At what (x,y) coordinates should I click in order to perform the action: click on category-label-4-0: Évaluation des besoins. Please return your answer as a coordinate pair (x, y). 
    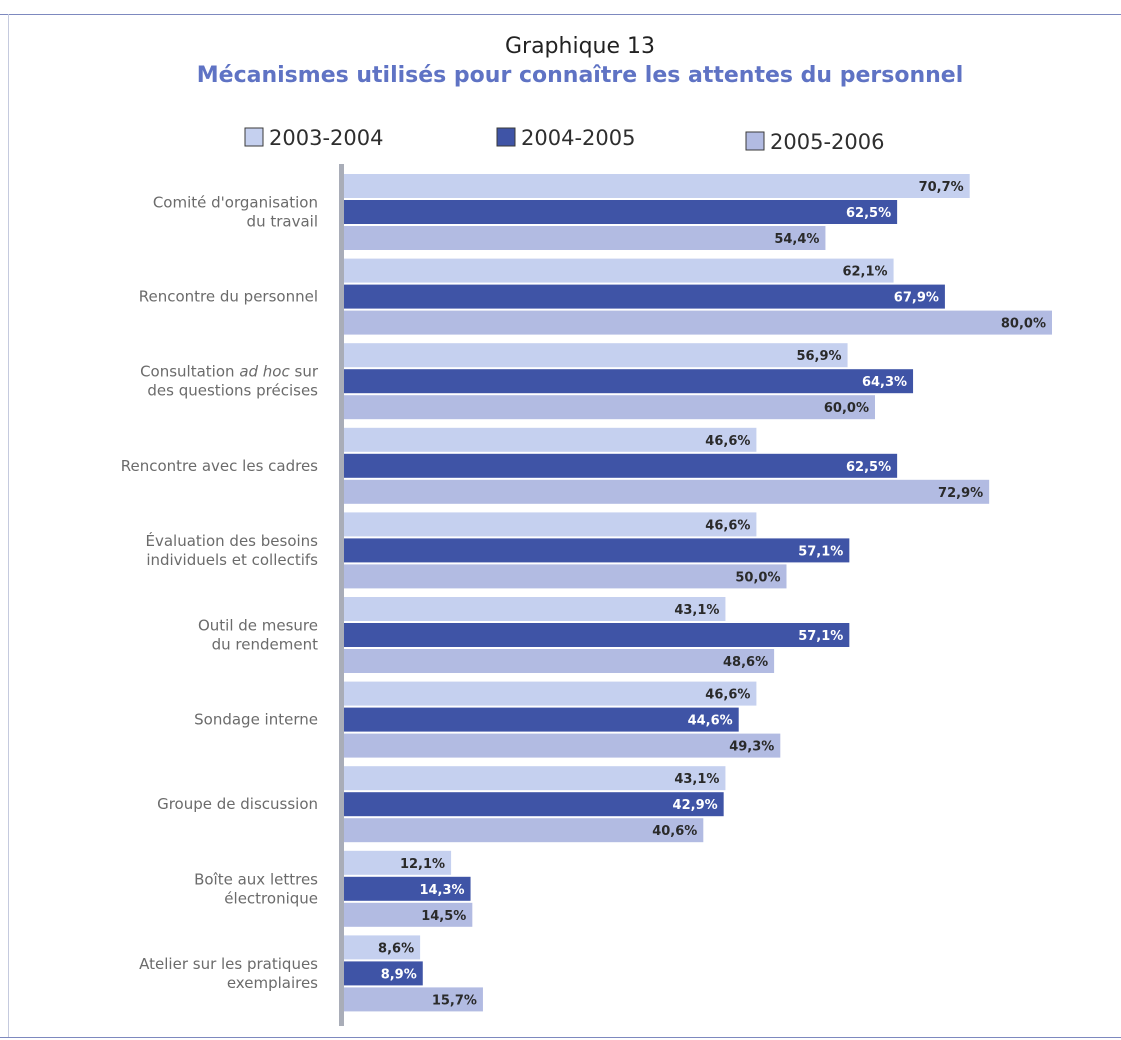
    Looking at the image, I should click on (232, 540).